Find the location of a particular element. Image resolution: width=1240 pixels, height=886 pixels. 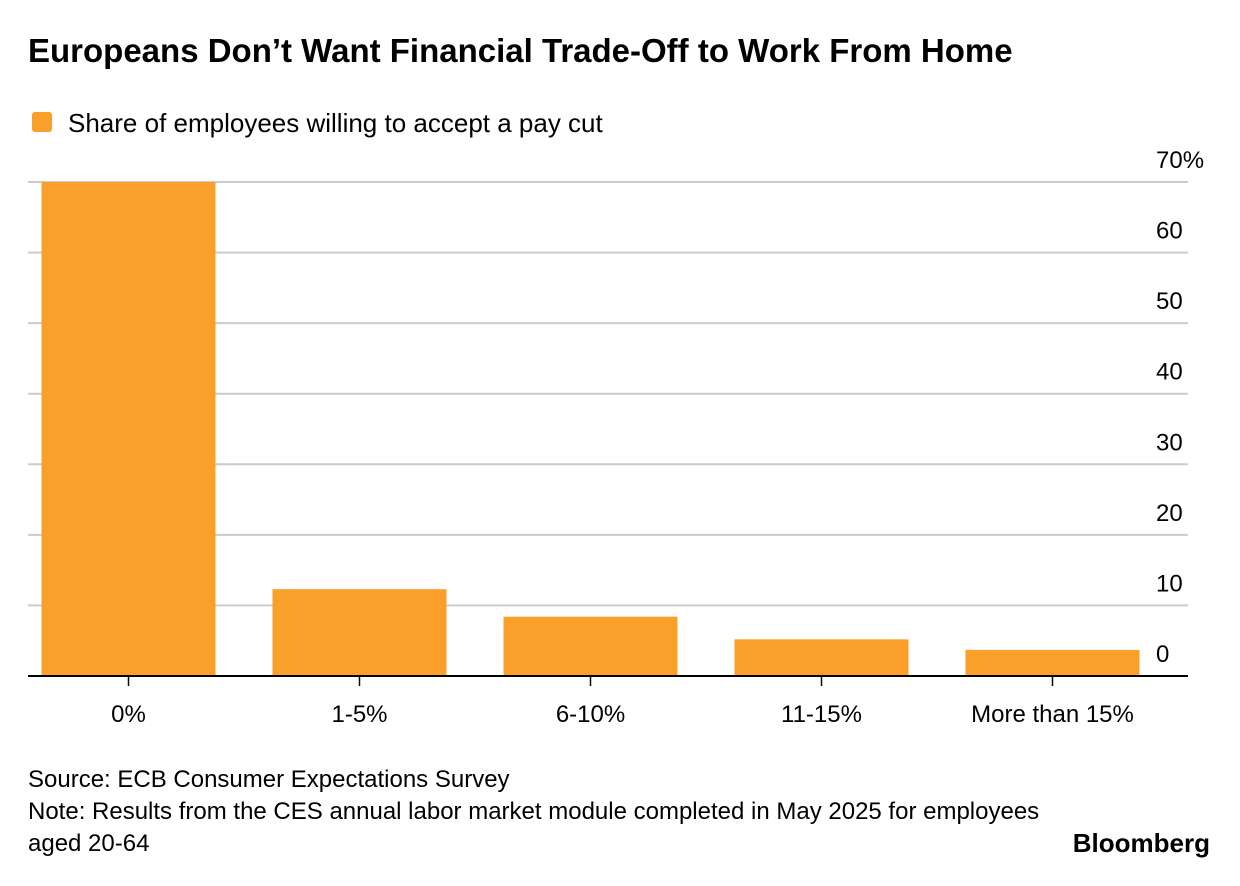

x-tick-label: 6-10% is located at coordinates (590, 714).